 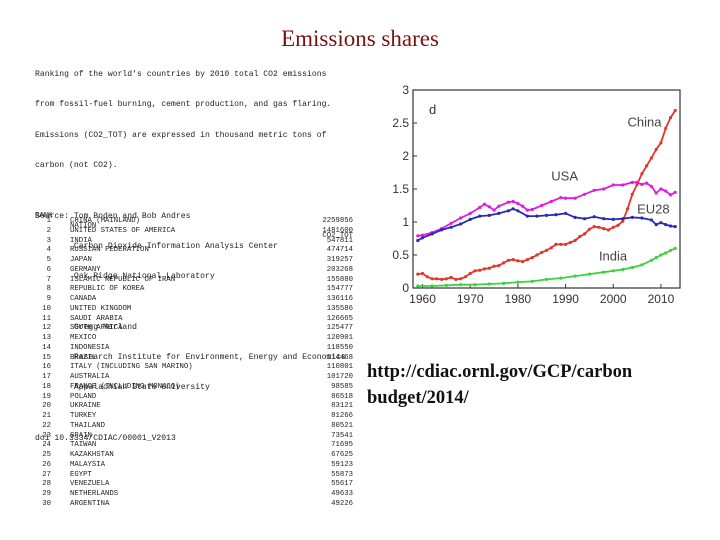 What do you see at coordinates (46, 484) in the screenshot?
I see `cell-rank: 28` at bounding box center [46, 484].